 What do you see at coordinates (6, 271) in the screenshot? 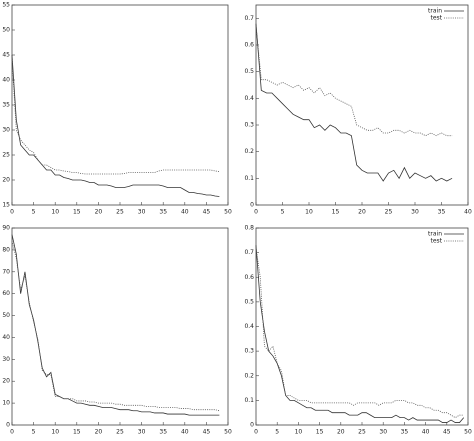
I see `y-tick-label: 70` at bounding box center [6, 271].